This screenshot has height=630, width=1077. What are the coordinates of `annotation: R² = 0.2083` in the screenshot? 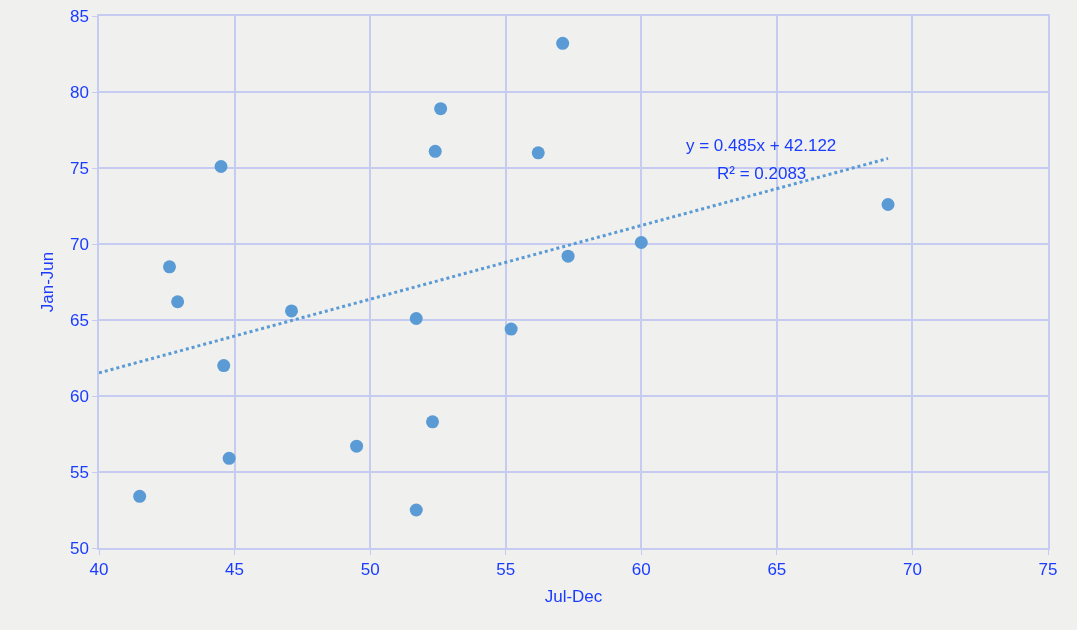 It's located at (762, 173).